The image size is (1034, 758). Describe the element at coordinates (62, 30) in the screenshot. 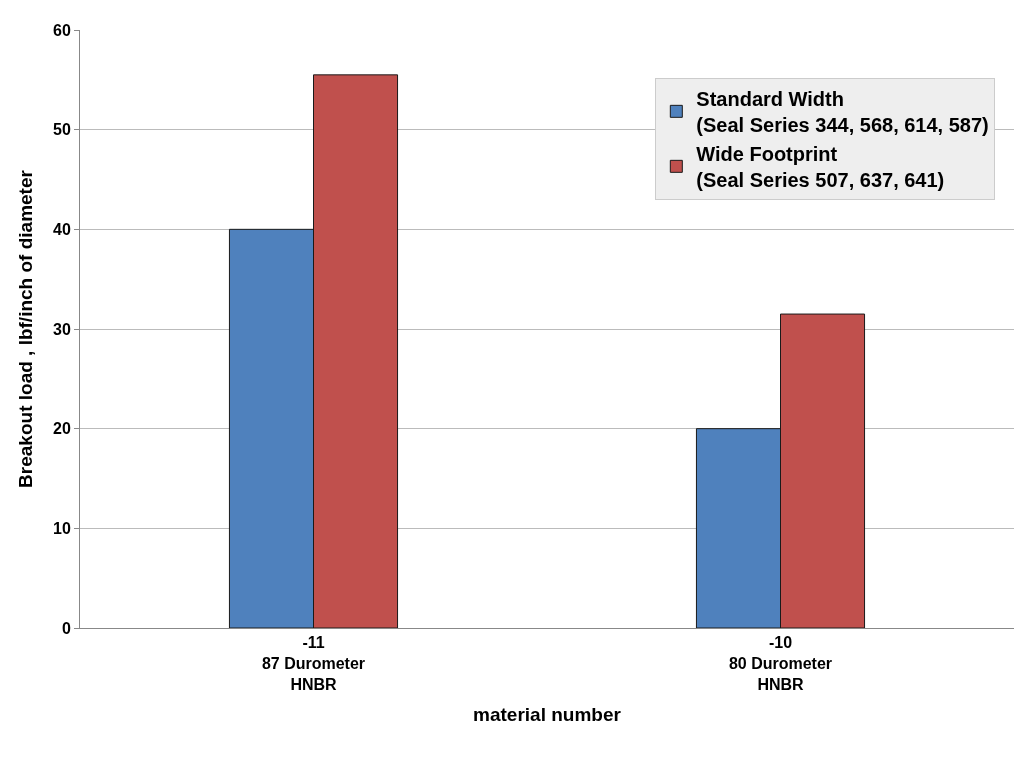

I see `y-tick-label: 60` at that location.